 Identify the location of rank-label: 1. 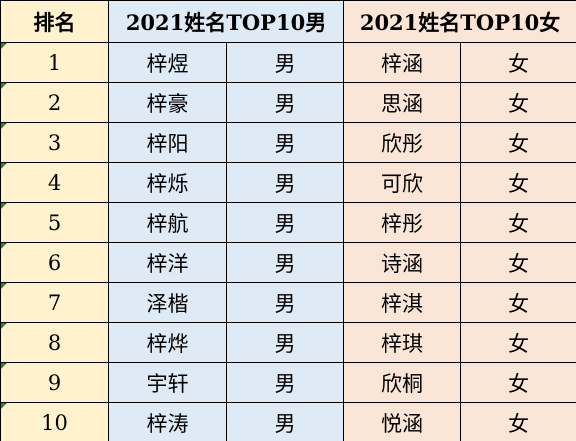
(54, 62).